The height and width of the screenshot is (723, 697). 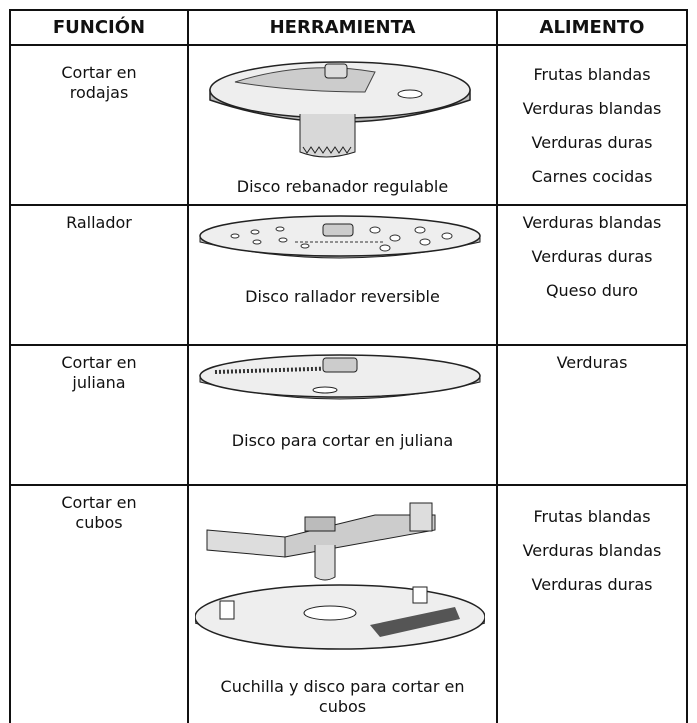 What do you see at coordinates (340, 576) in the screenshot?
I see `dicing-kit-image` at bounding box center [340, 576].